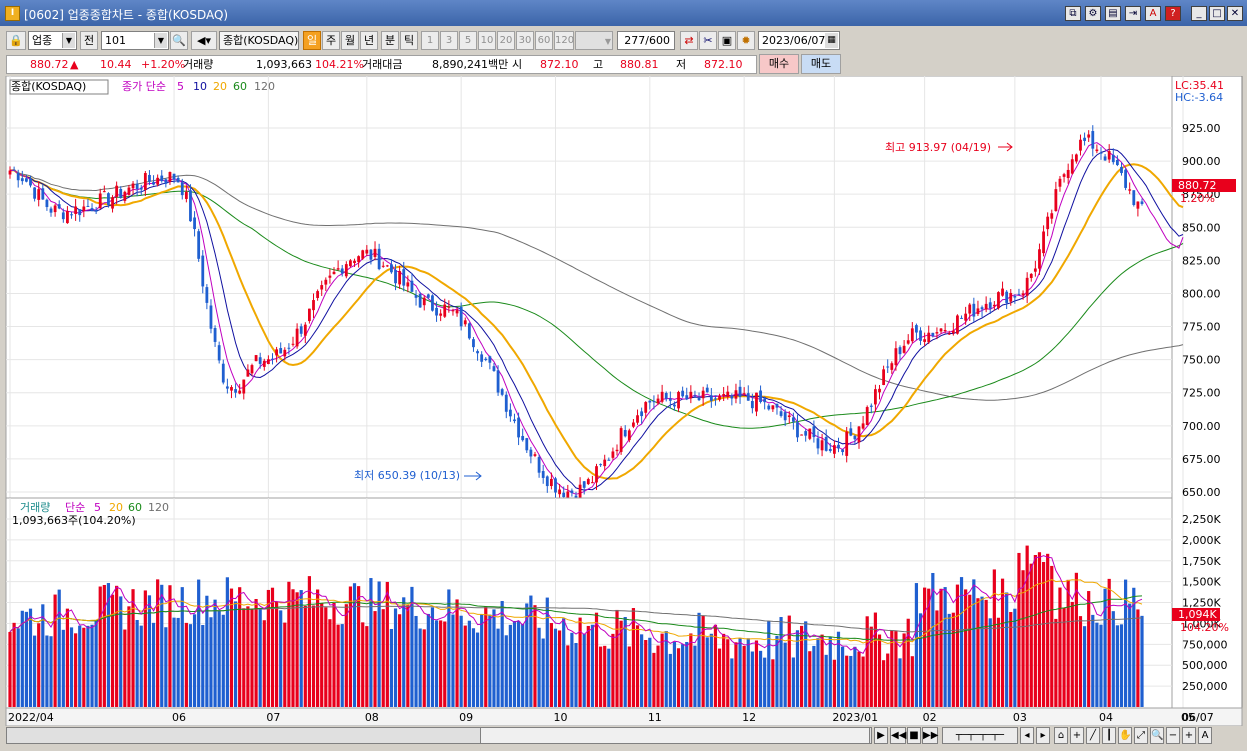  What do you see at coordinates (646, 40) in the screenshot?
I see `count-input: 277/600` at bounding box center [646, 40].